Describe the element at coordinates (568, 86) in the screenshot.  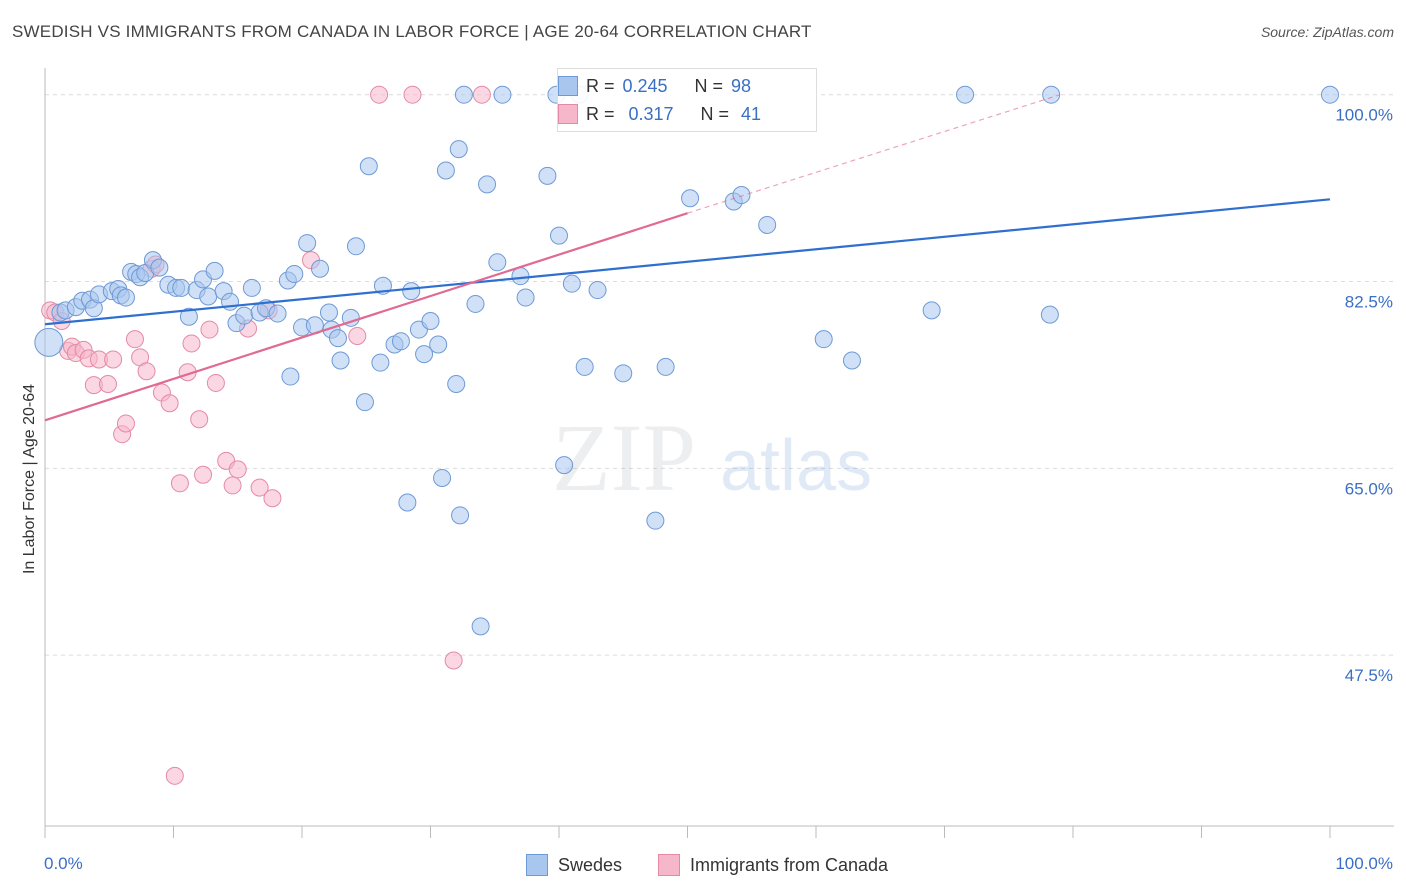
I see `legend-swatch-blue` at that location.